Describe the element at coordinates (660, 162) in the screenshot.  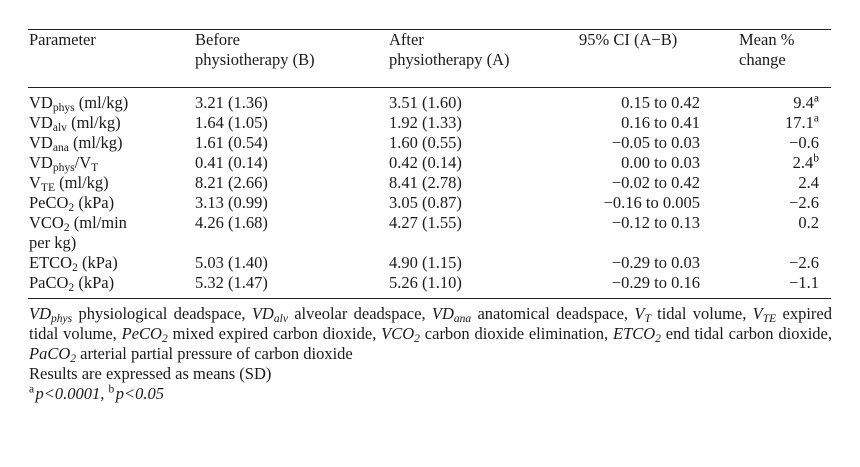
I see `cell-ci: 0.00 to 0.03` at that location.